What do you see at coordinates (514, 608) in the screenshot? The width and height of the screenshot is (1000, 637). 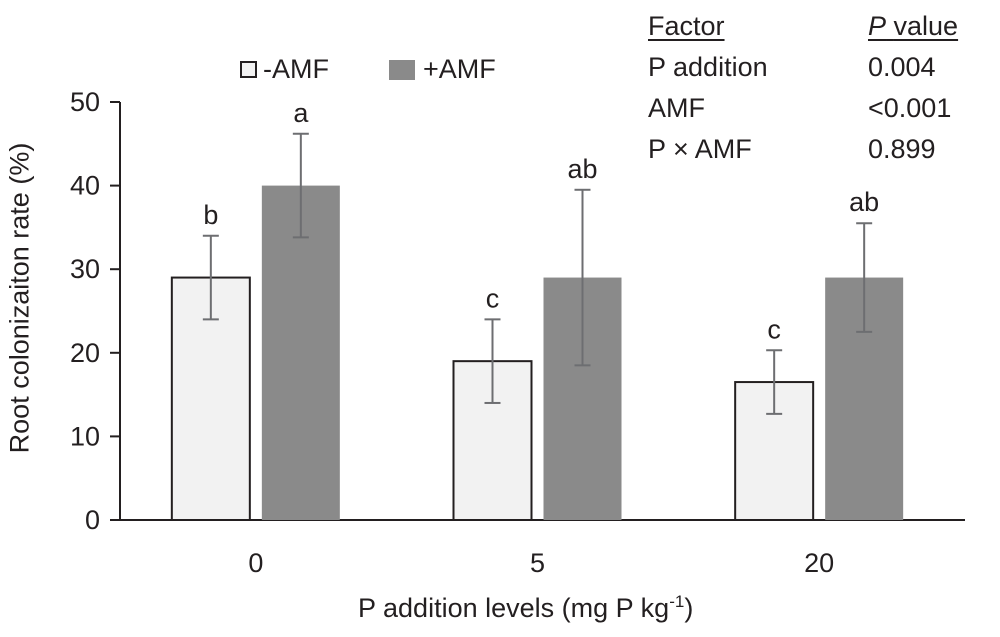 I see `x-axis-label-text: P addition levels (mg P kg` at bounding box center [514, 608].